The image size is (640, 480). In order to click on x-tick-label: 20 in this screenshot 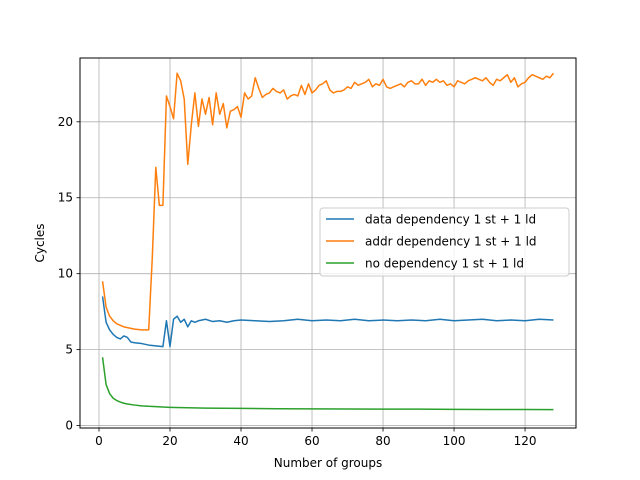, I will do `click(169, 441)`.